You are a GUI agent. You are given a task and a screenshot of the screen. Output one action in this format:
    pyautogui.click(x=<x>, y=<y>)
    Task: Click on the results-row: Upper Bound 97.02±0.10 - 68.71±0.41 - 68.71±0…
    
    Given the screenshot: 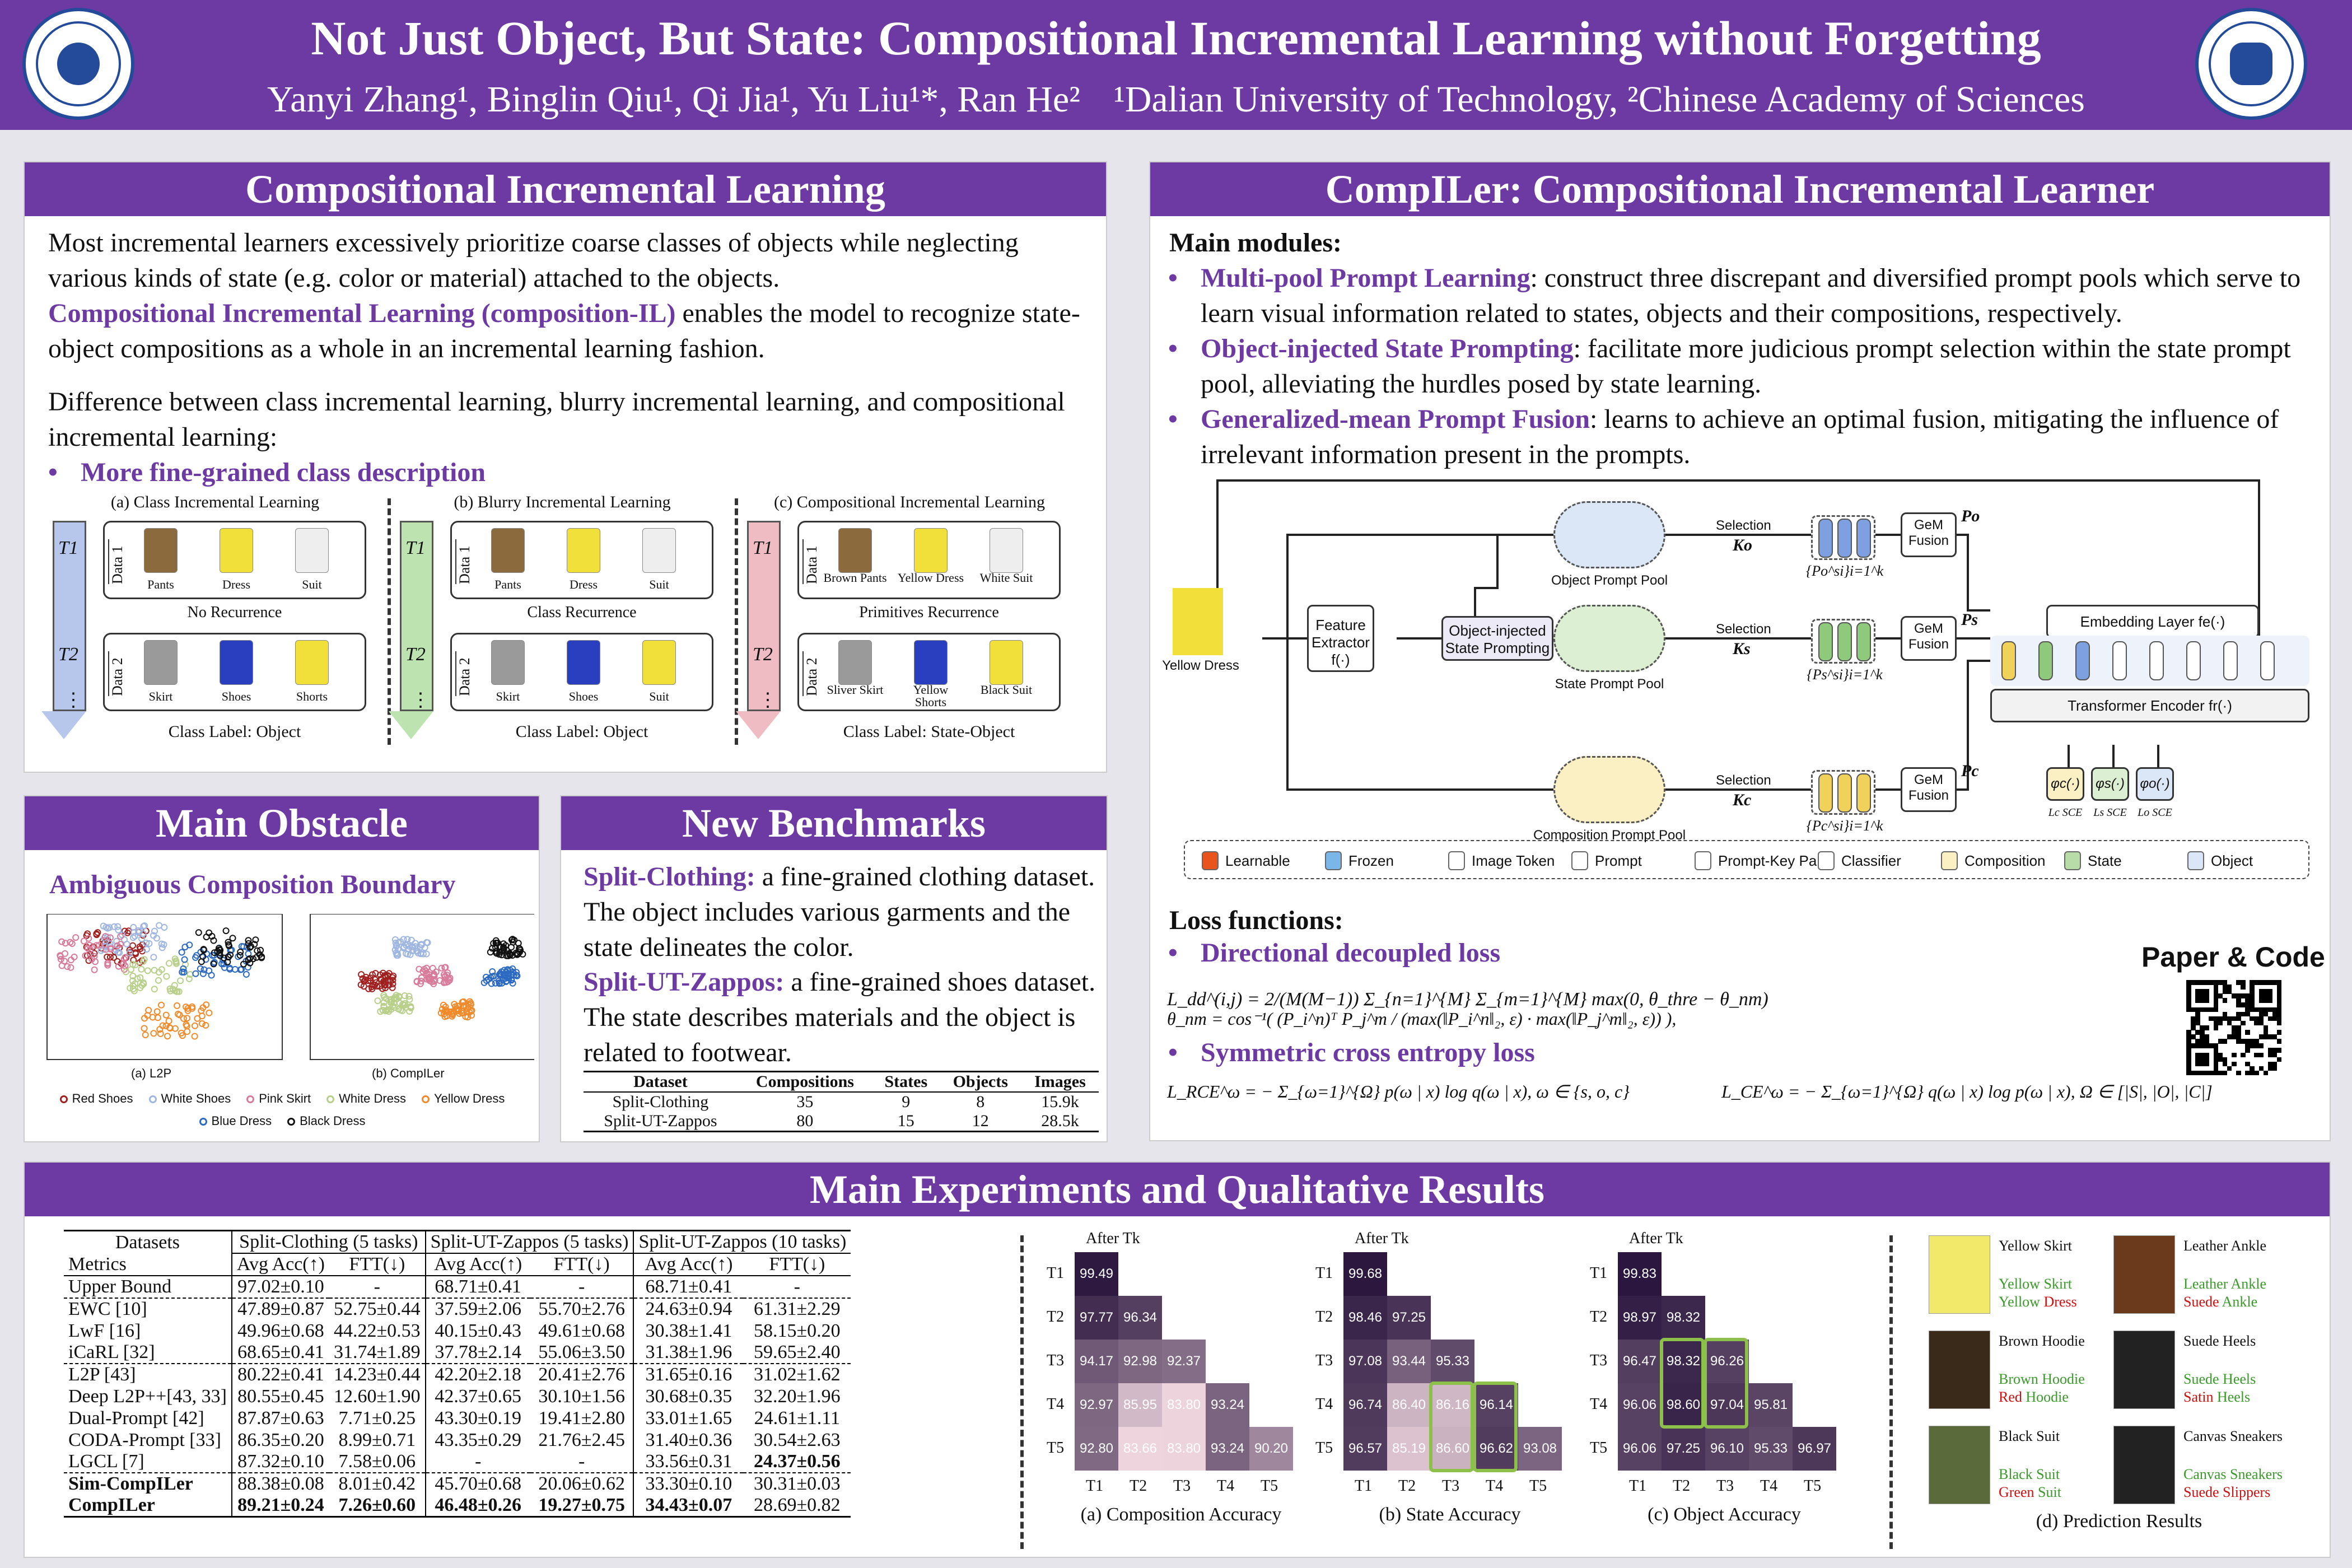 What is the action you would take?
    pyautogui.click(x=458, y=1287)
    